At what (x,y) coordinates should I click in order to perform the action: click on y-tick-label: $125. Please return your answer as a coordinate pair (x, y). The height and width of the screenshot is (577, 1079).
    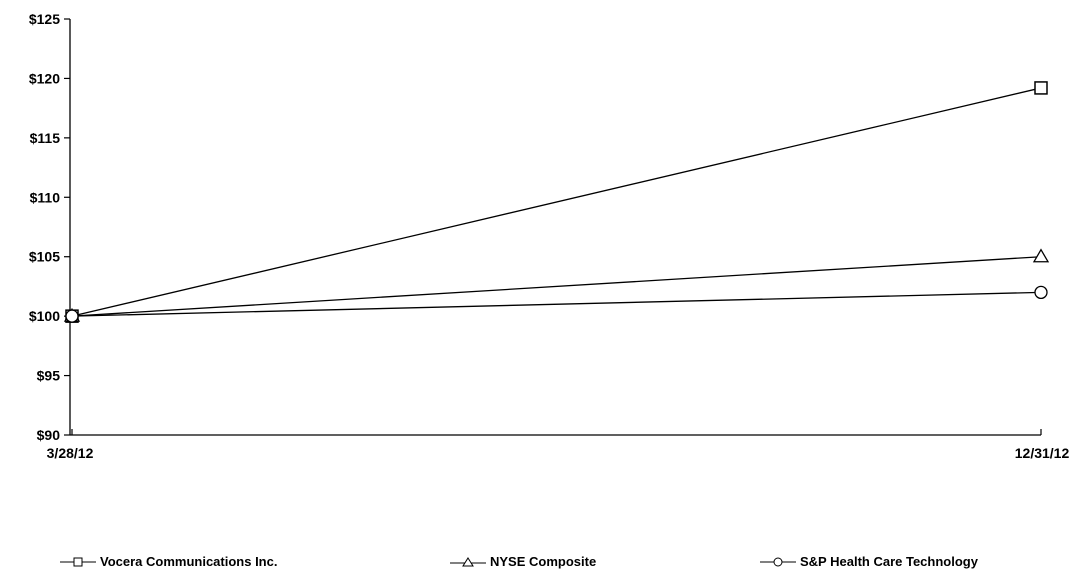
    Looking at the image, I should click on (44, 19).